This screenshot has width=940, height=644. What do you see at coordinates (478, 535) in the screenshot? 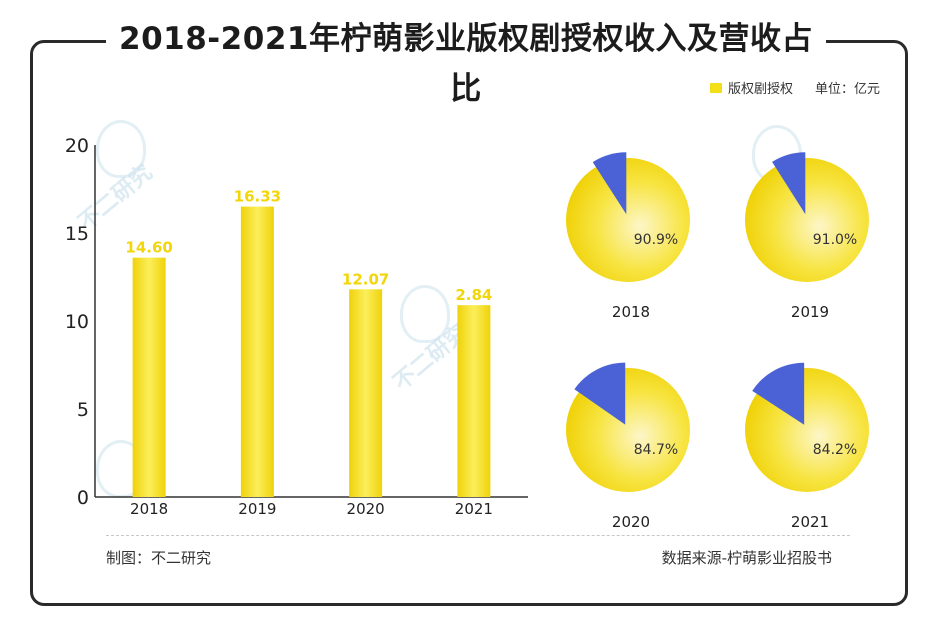
I see `footer-divider` at bounding box center [478, 535].